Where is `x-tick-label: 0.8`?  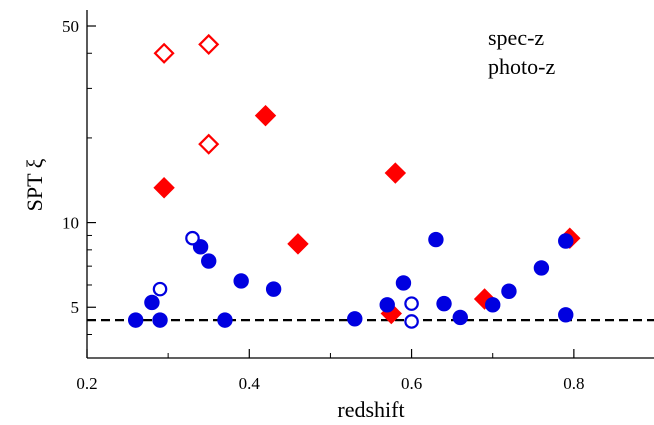
x-tick-label: 0.8 is located at coordinates (573, 383).